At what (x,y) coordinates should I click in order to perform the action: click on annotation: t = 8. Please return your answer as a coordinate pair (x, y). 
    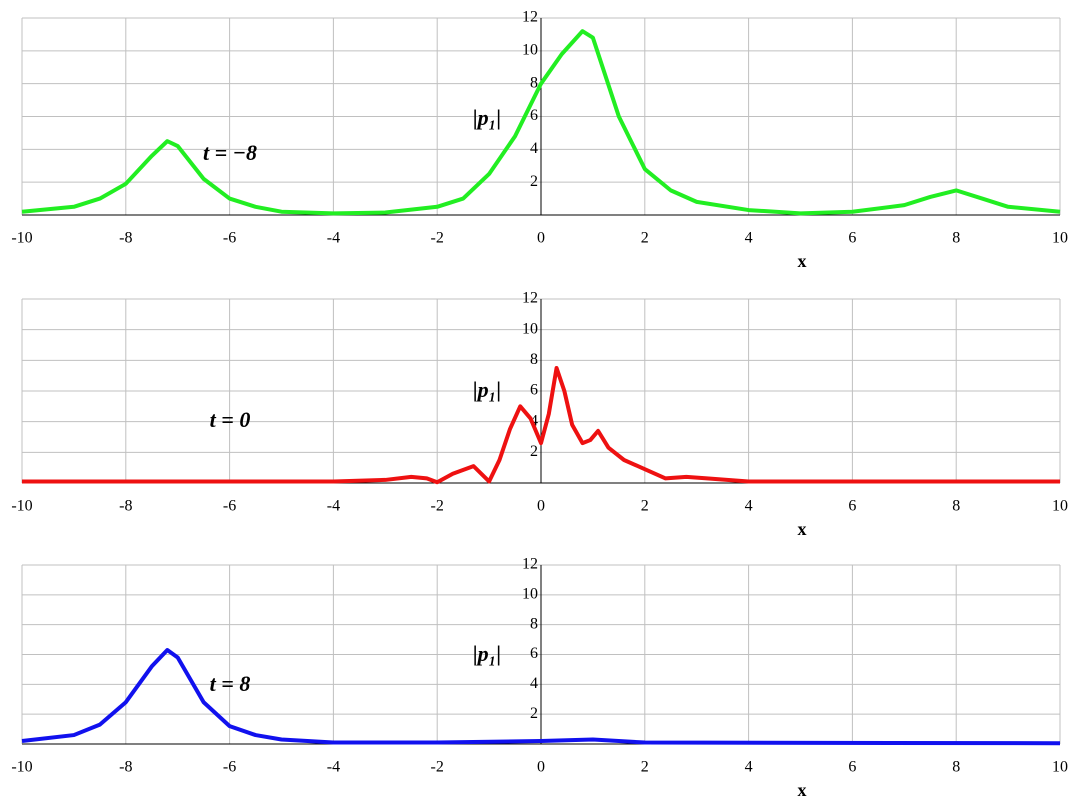
    Looking at the image, I should click on (230, 683).